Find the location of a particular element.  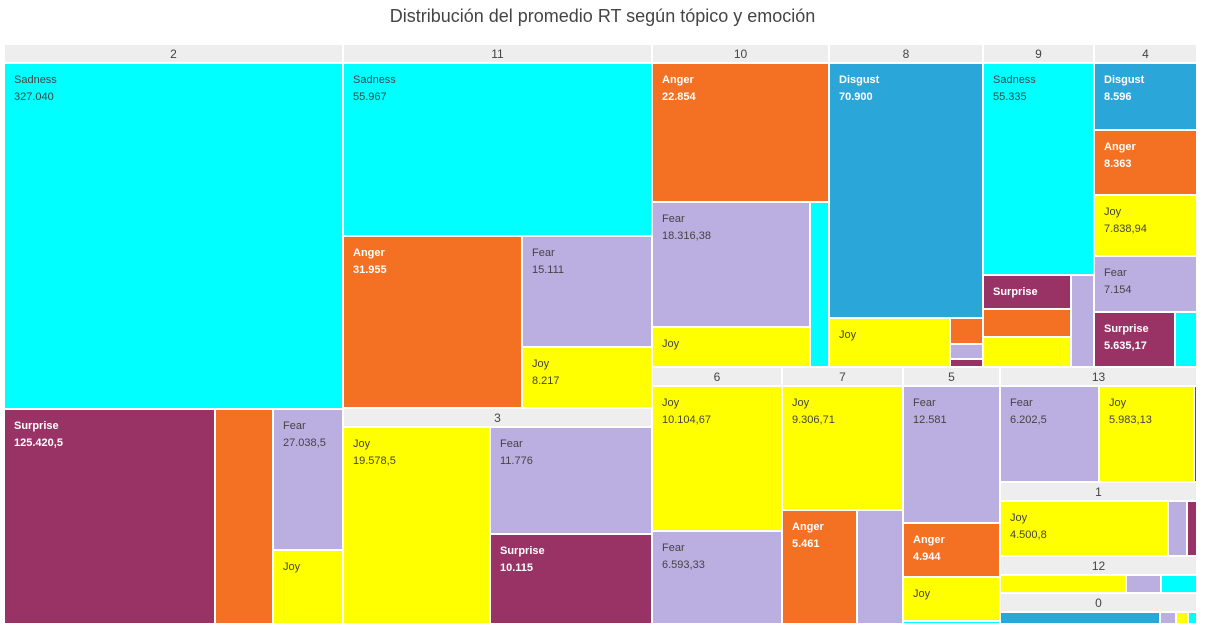

topic-header: 10 is located at coordinates (740, 53).